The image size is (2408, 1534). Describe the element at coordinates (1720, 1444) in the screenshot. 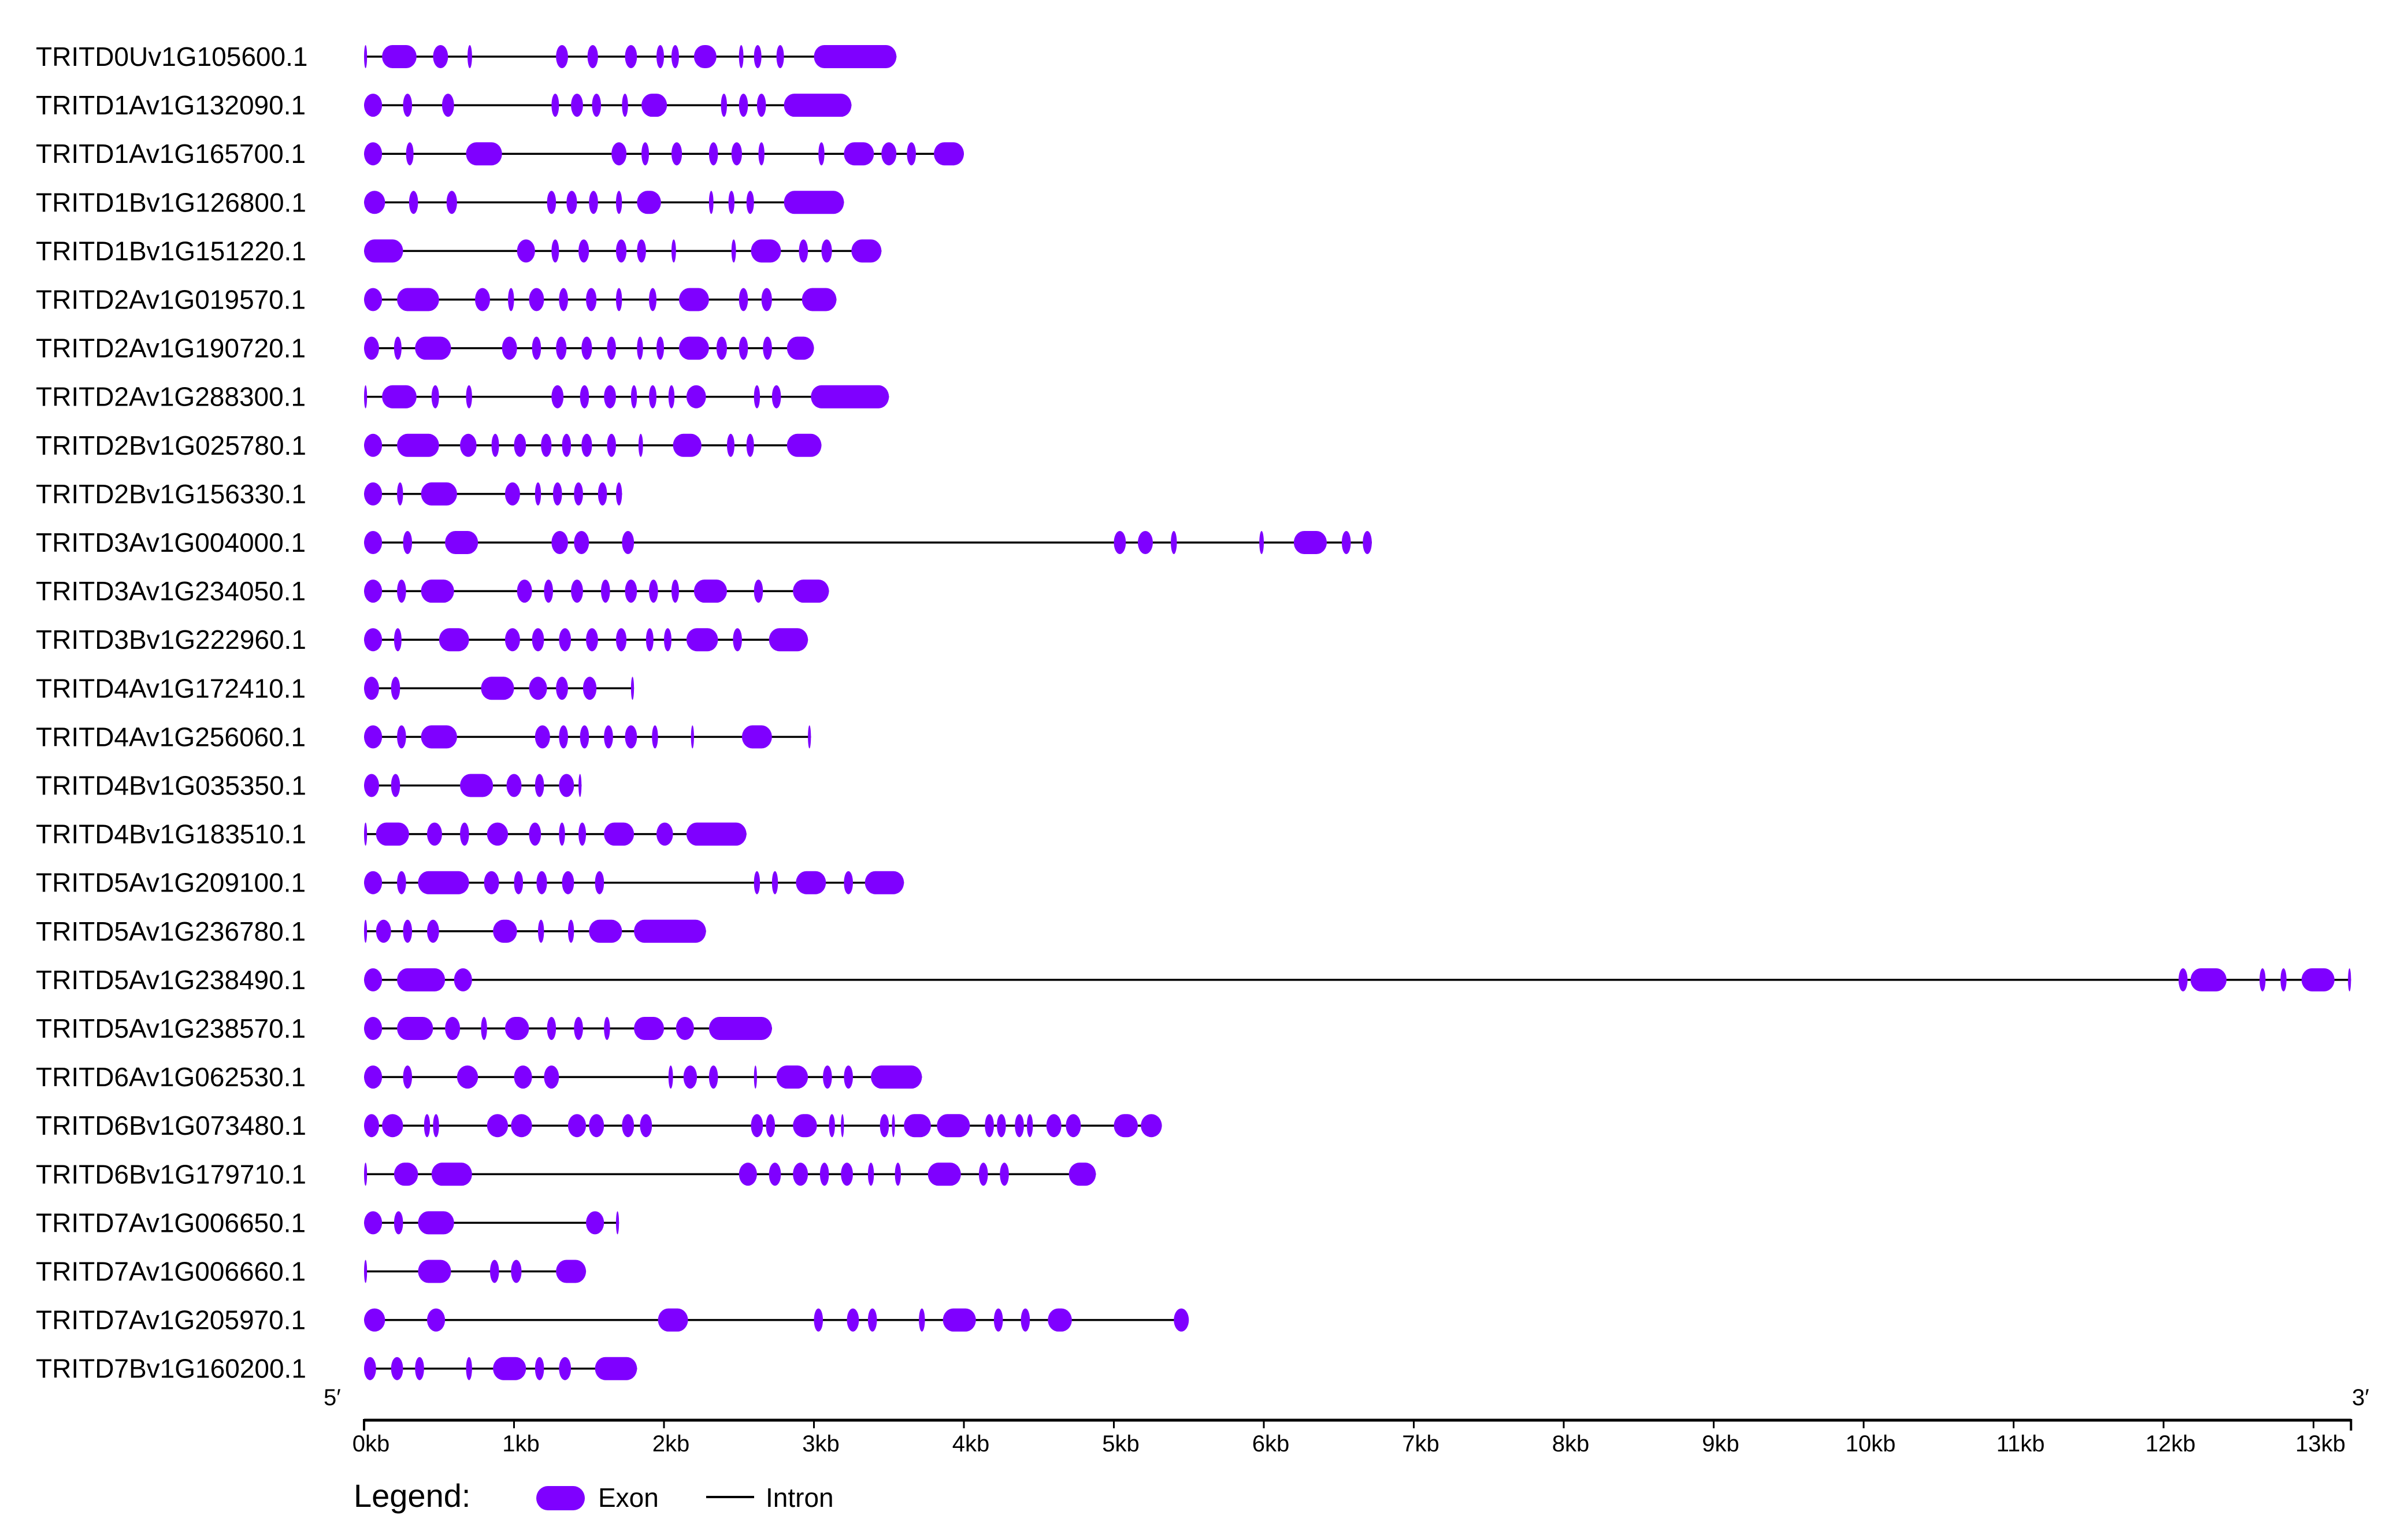

I see `axis-tick-label: 9kb` at that location.